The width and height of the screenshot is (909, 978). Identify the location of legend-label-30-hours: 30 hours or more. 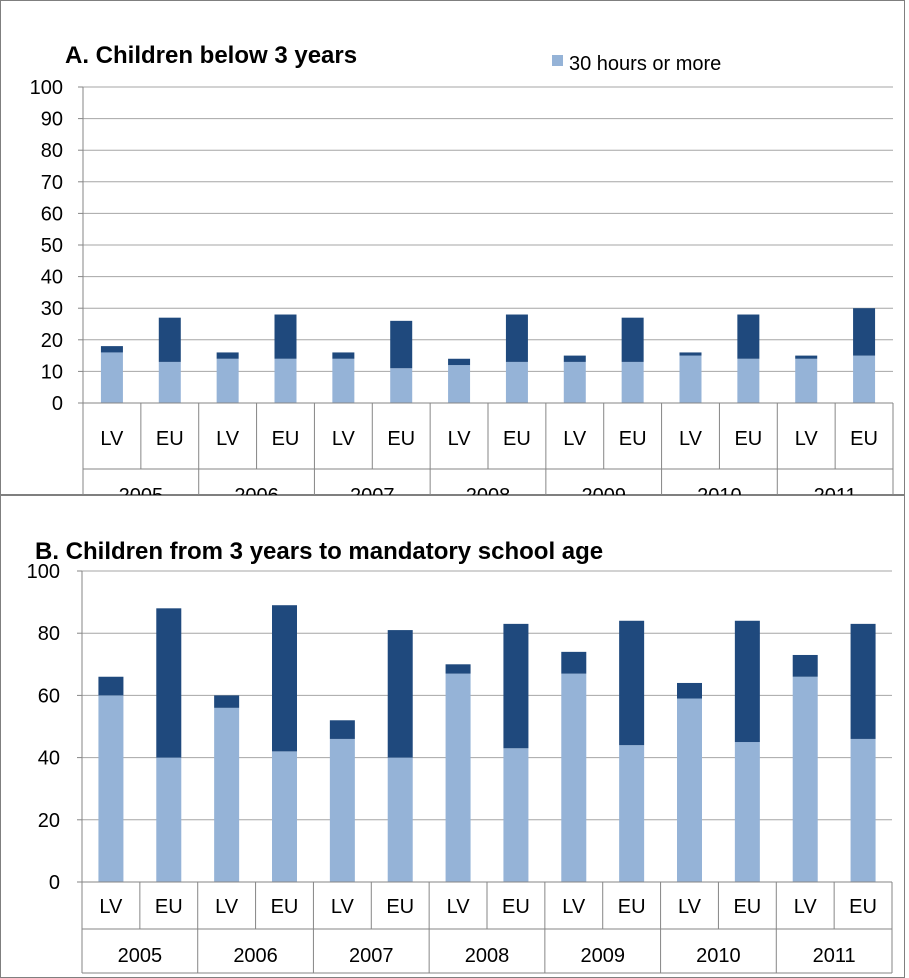
(645, 64).